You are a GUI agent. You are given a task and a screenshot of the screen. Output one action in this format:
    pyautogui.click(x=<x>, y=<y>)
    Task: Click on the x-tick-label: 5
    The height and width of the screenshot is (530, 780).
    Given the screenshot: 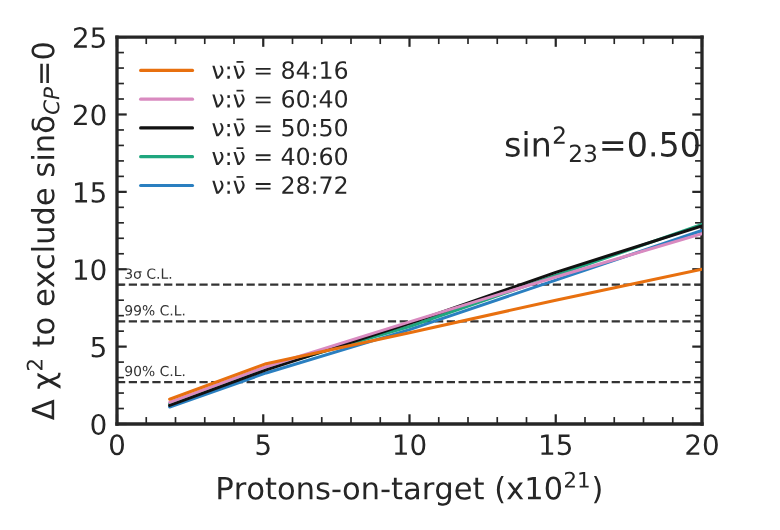 What is the action you would take?
    pyautogui.click(x=263, y=445)
    